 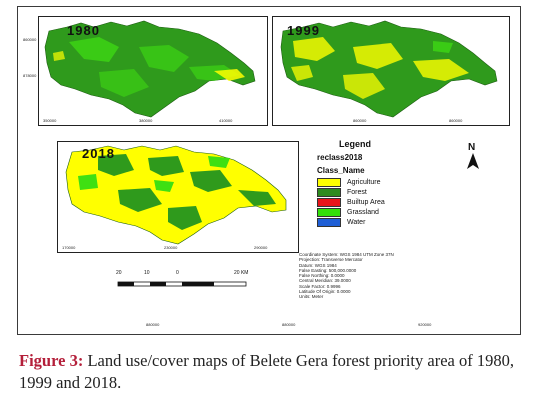 I want to click on map-panel-1999: 1999 860000 860000, so click(x=391, y=71).